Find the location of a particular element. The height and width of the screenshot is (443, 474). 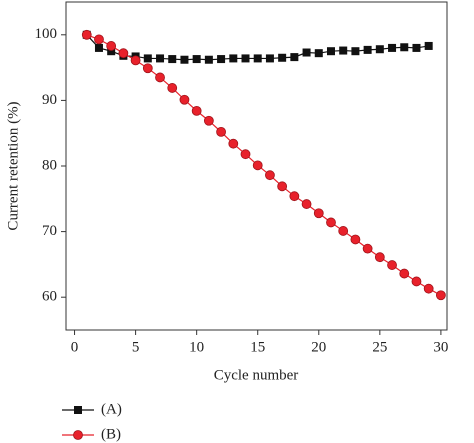

x-tick-label: 10 is located at coordinates (196, 347).